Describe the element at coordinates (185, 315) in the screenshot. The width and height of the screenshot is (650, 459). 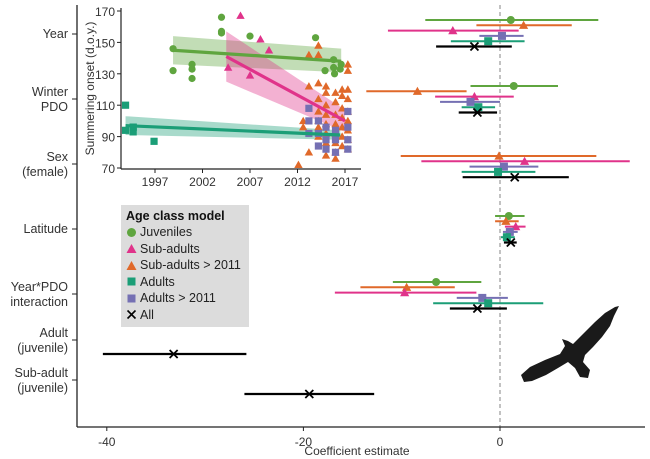
I see `legend-item-all: All` at that location.